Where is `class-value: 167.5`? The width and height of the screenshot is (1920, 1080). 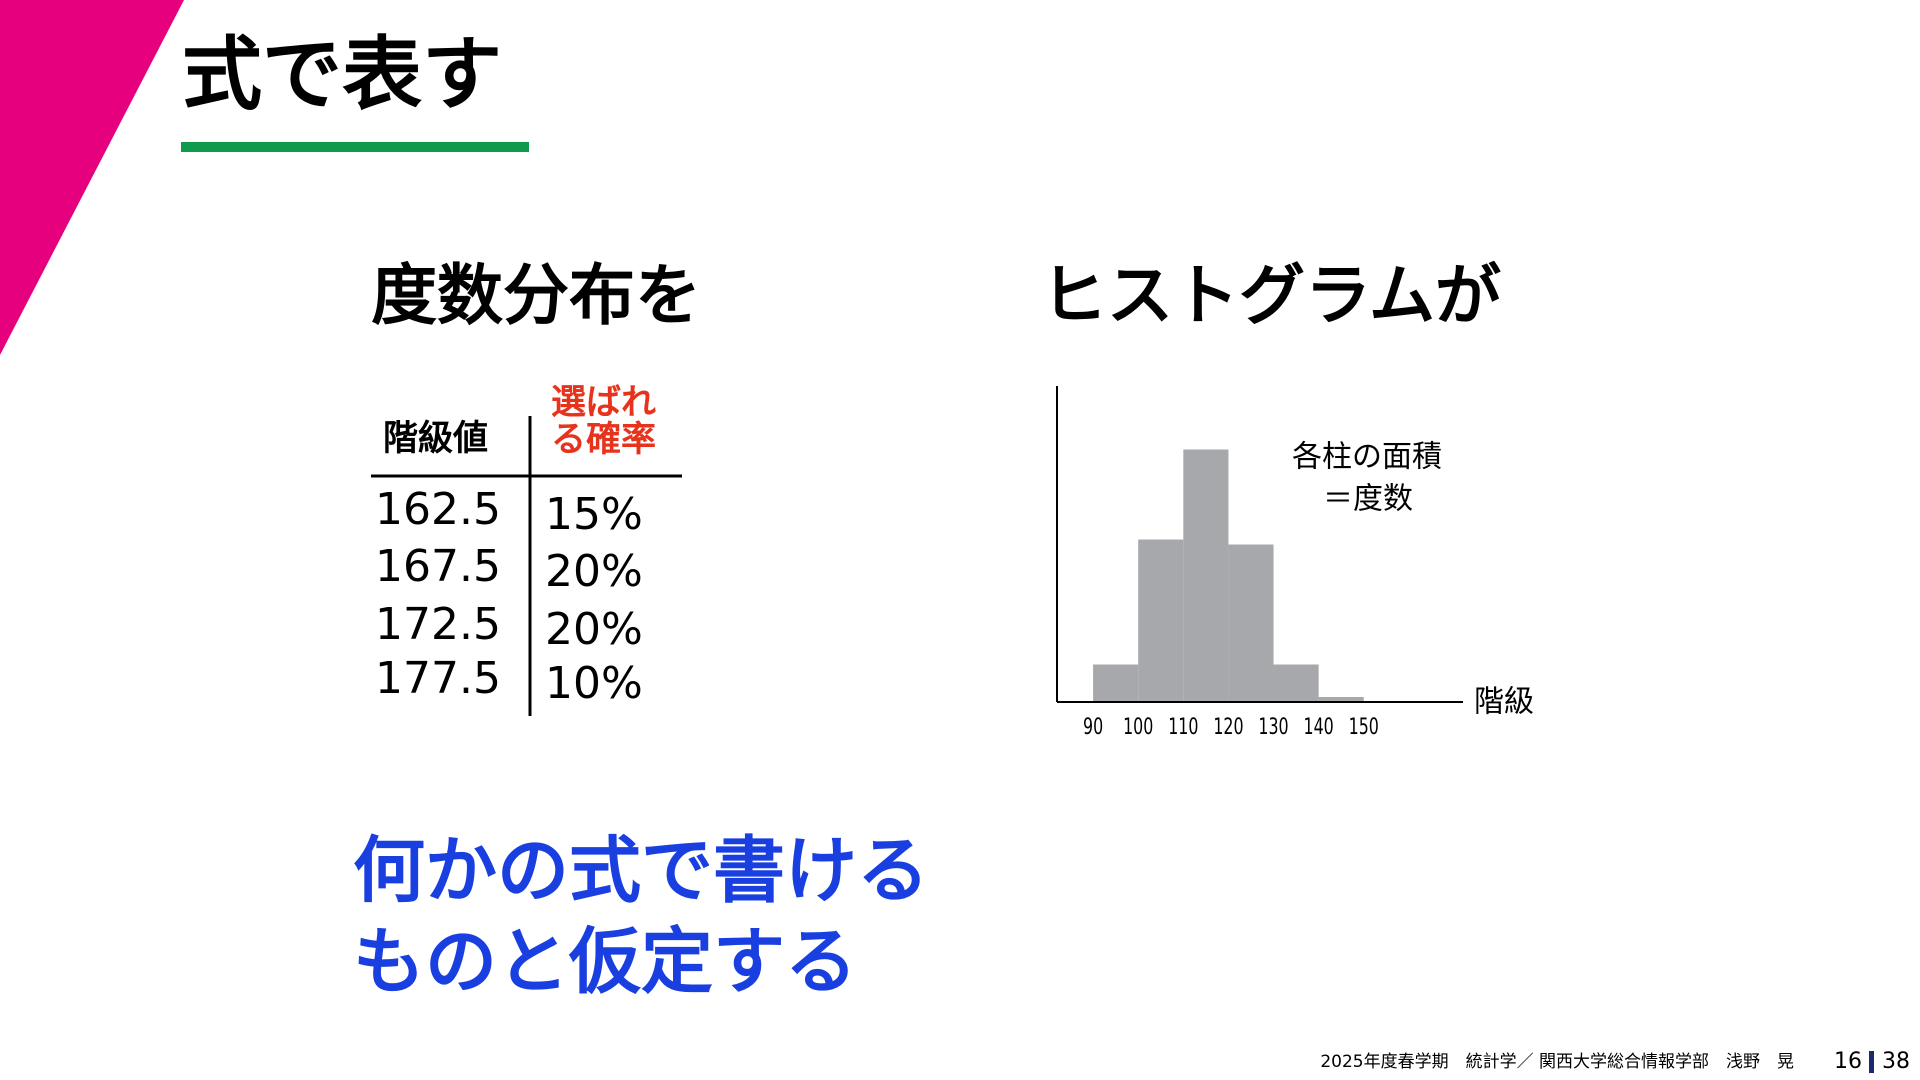 class-value: 167.5 is located at coordinates (438, 566).